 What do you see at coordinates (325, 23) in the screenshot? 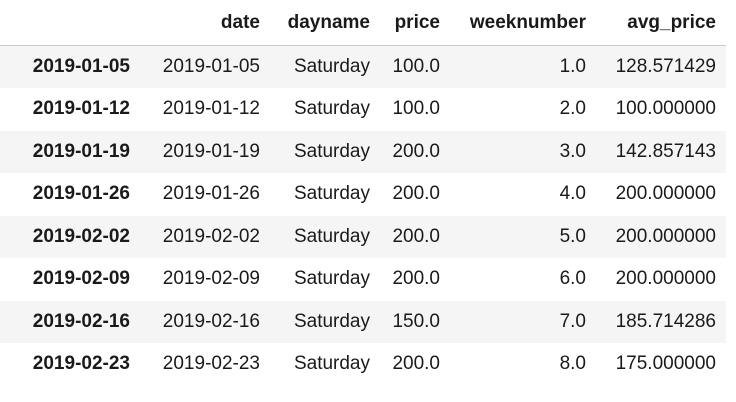
I see `column-header-dayname: dayname` at bounding box center [325, 23].